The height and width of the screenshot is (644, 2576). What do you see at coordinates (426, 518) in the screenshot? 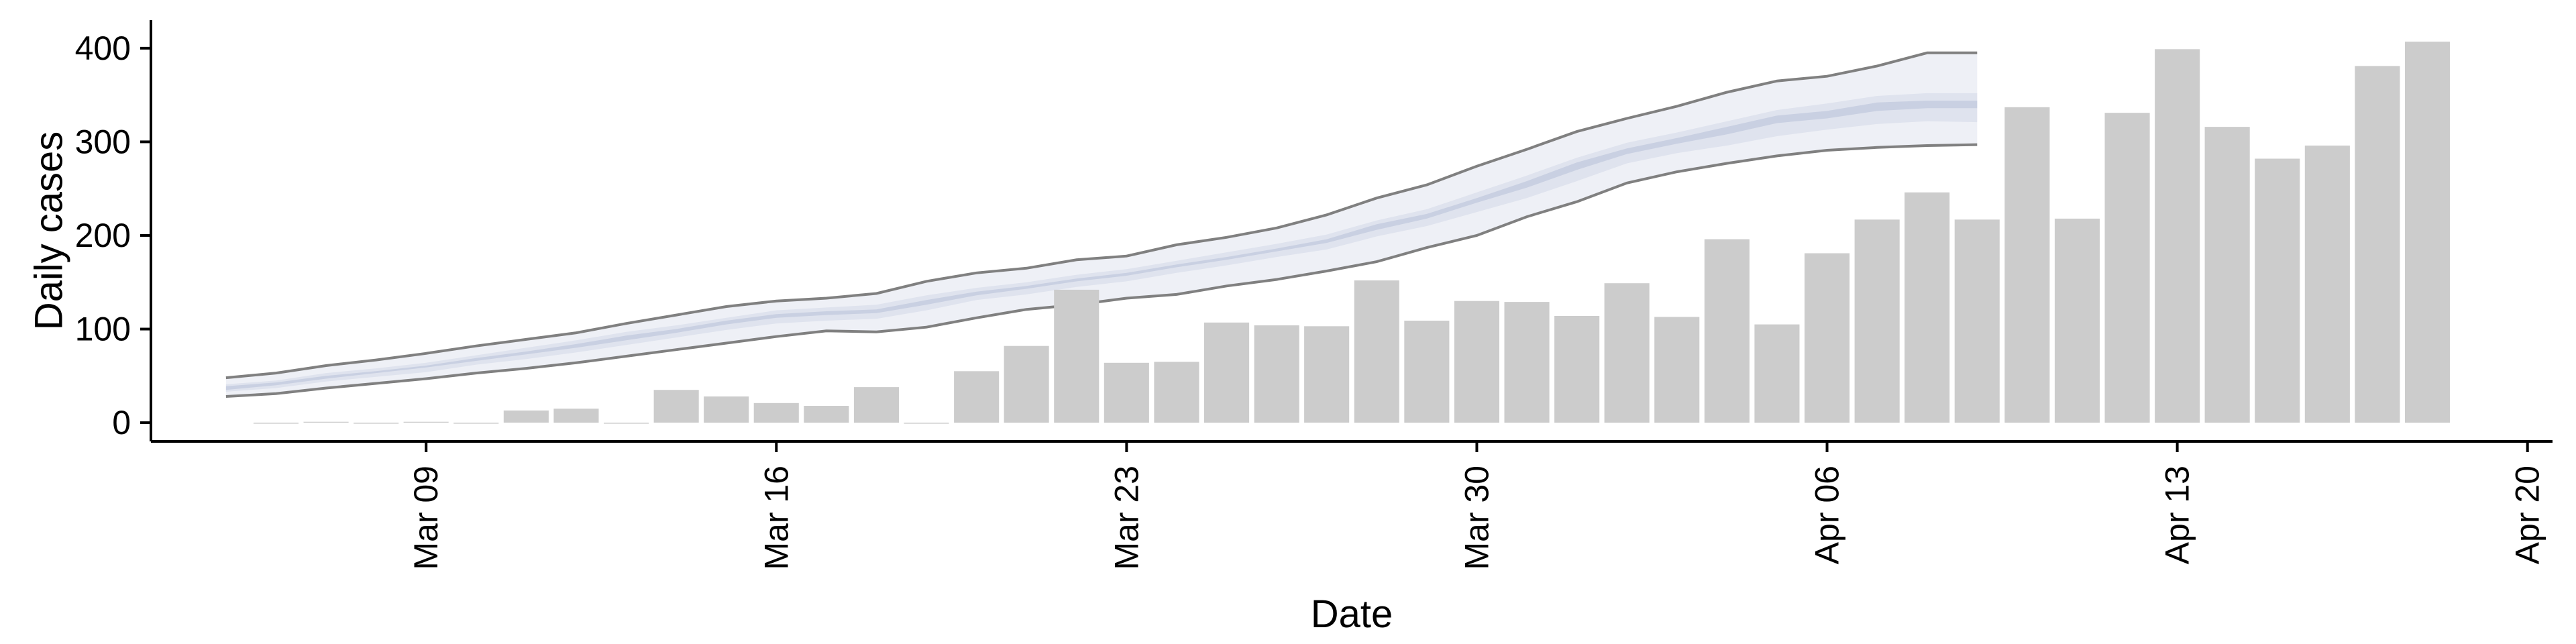
I see `x-tick-label: Mar 09` at bounding box center [426, 518].